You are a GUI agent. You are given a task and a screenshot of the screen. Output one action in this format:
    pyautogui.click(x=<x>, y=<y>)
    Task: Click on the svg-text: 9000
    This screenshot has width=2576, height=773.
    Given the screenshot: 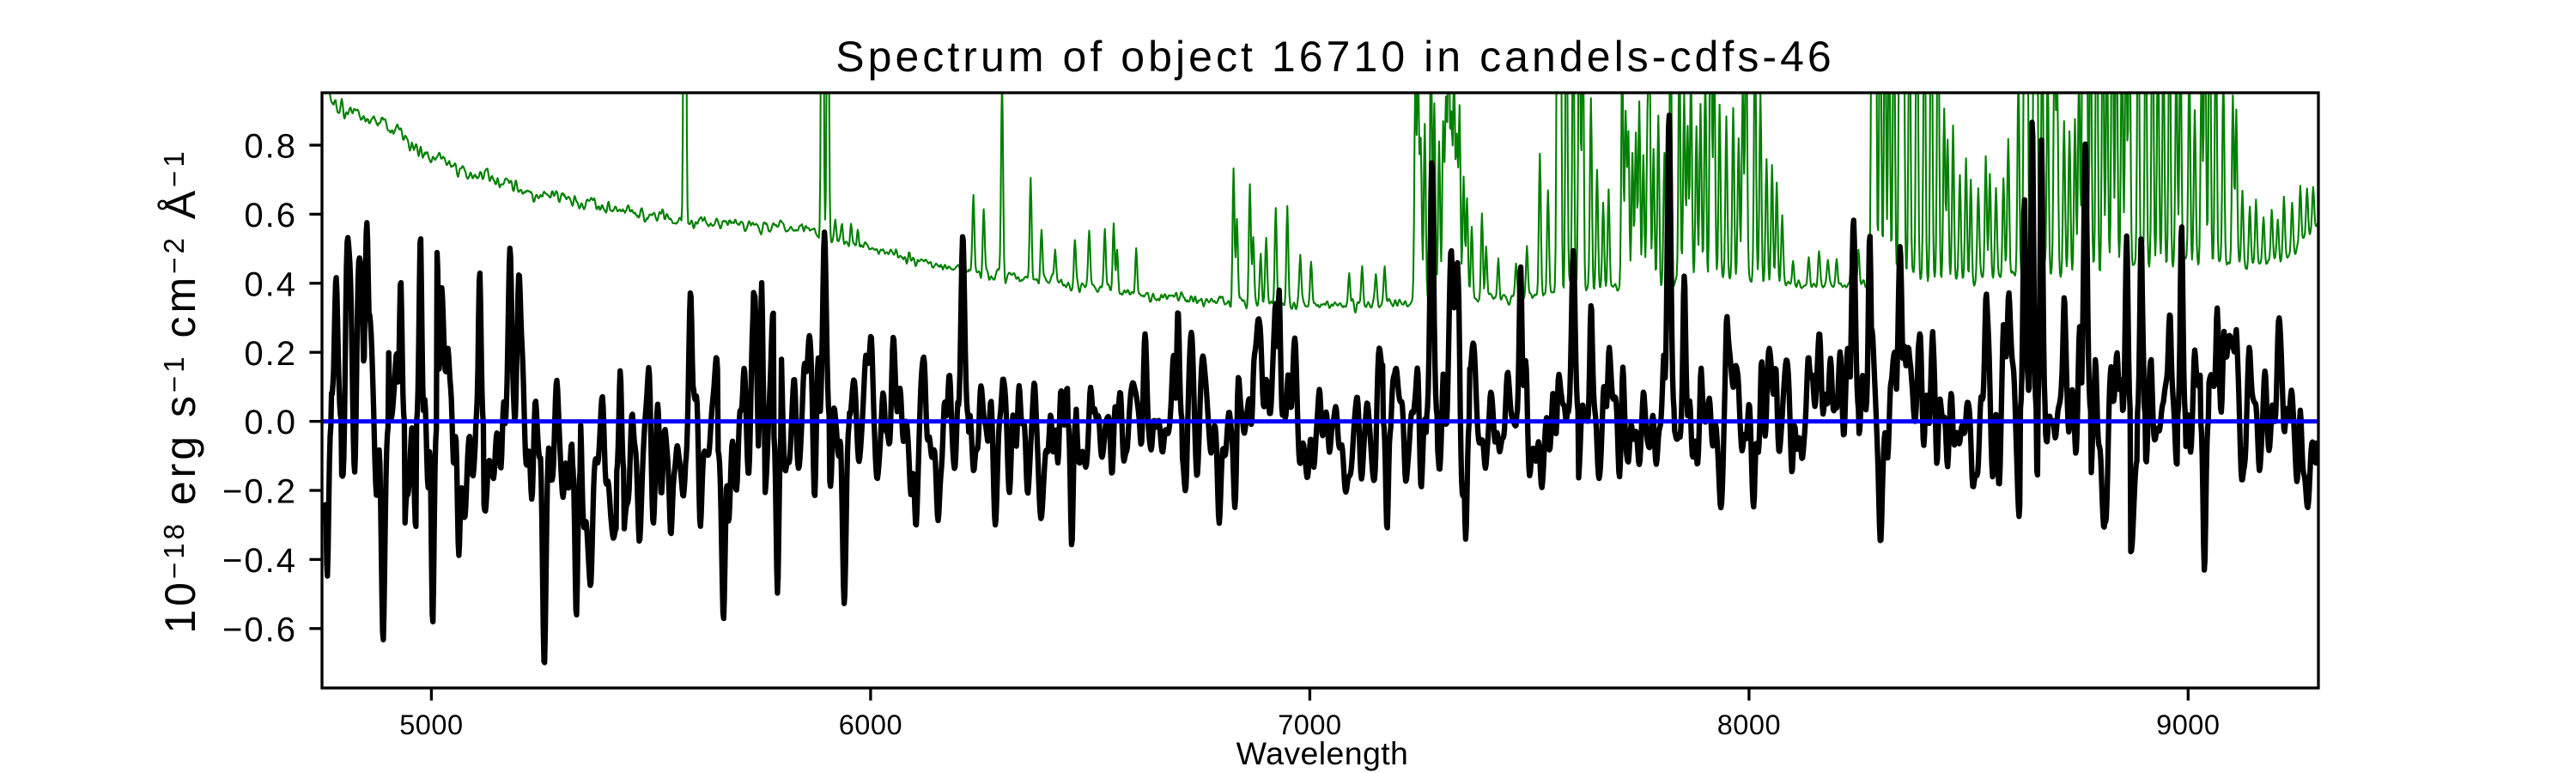 What is the action you would take?
    pyautogui.click(x=2188, y=724)
    